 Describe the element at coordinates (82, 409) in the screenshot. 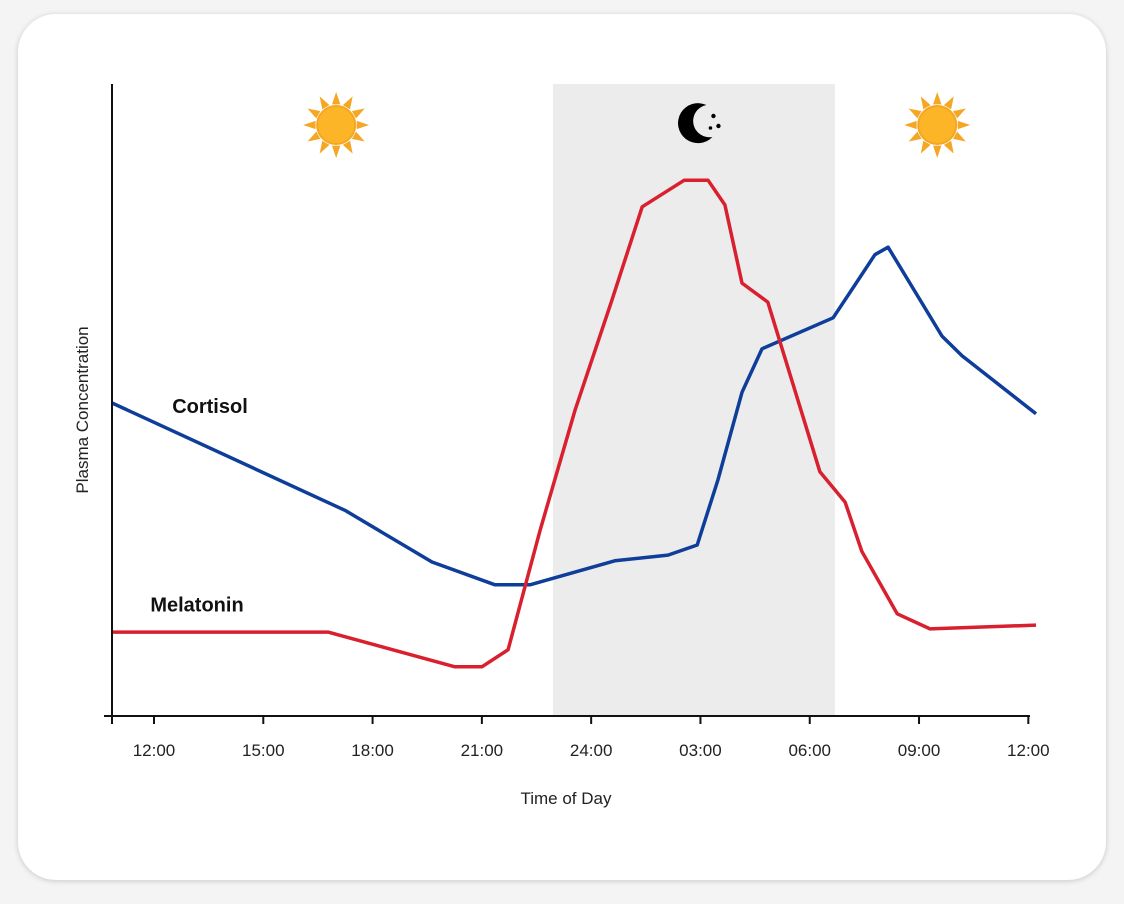

I see `y-axis-label: Plasma Concentration` at that location.